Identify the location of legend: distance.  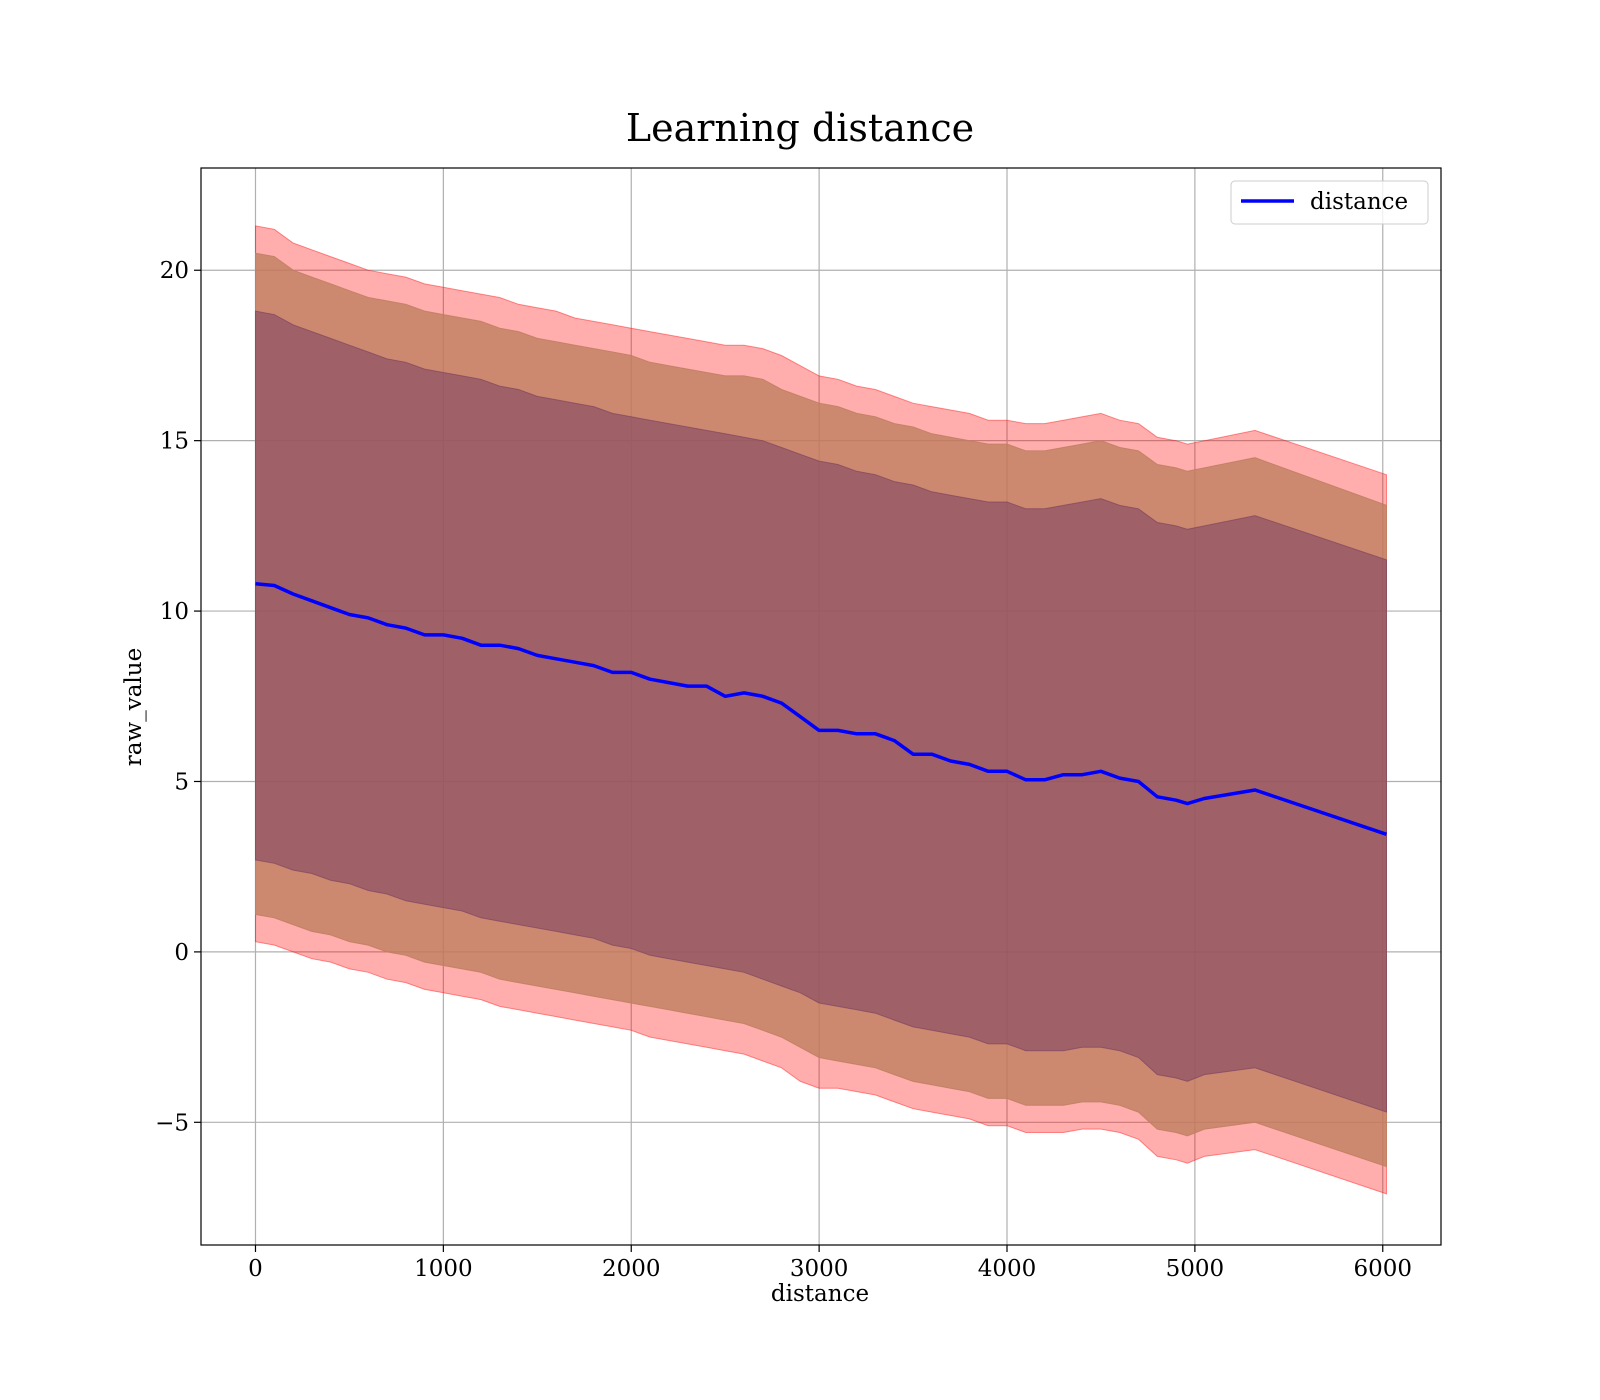
(1329, 202).